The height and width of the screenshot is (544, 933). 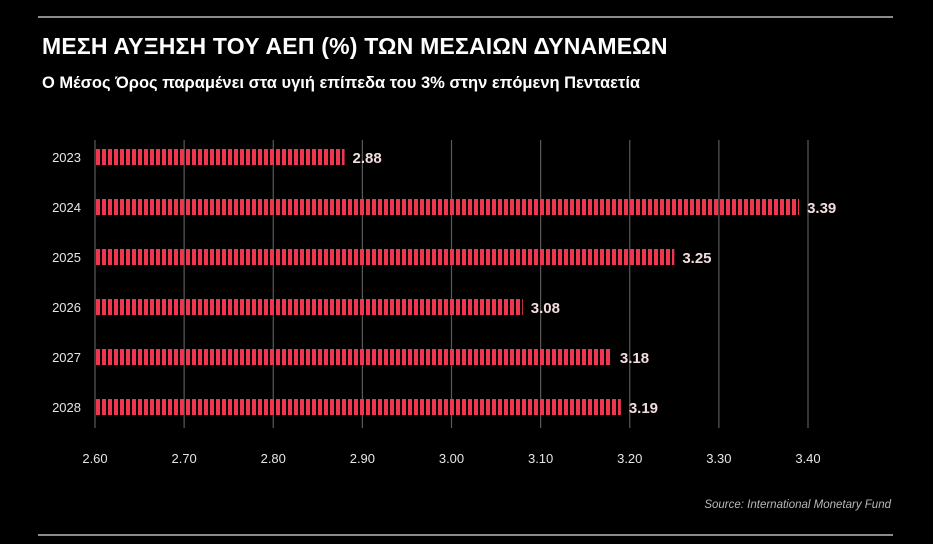 I want to click on y-category-label: 2023, so click(x=66, y=157).